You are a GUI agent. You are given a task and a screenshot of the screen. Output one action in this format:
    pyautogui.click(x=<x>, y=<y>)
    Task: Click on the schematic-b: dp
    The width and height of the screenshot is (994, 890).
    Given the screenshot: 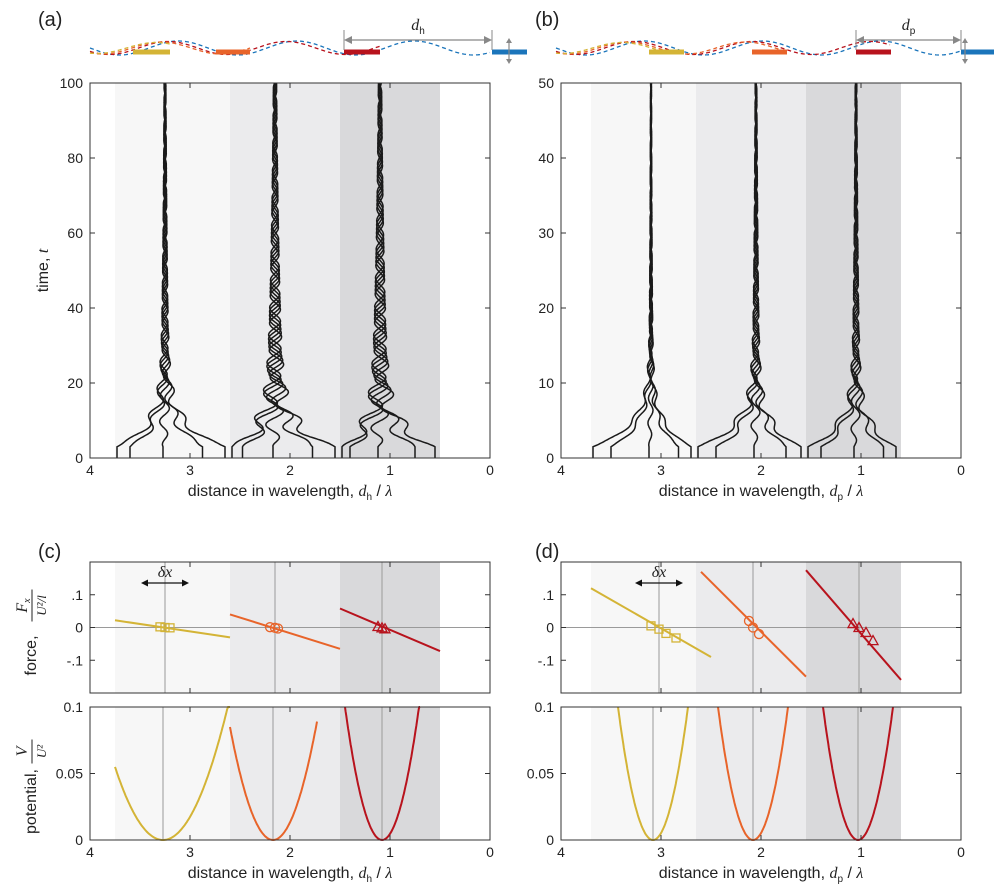 What is the action you would take?
    pyautogui.click(x=774, y=40)
    